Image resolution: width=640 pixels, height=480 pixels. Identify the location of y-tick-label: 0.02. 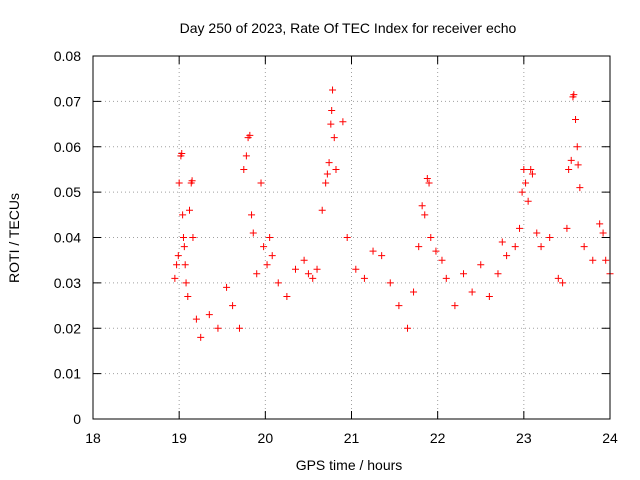
(67, 328).